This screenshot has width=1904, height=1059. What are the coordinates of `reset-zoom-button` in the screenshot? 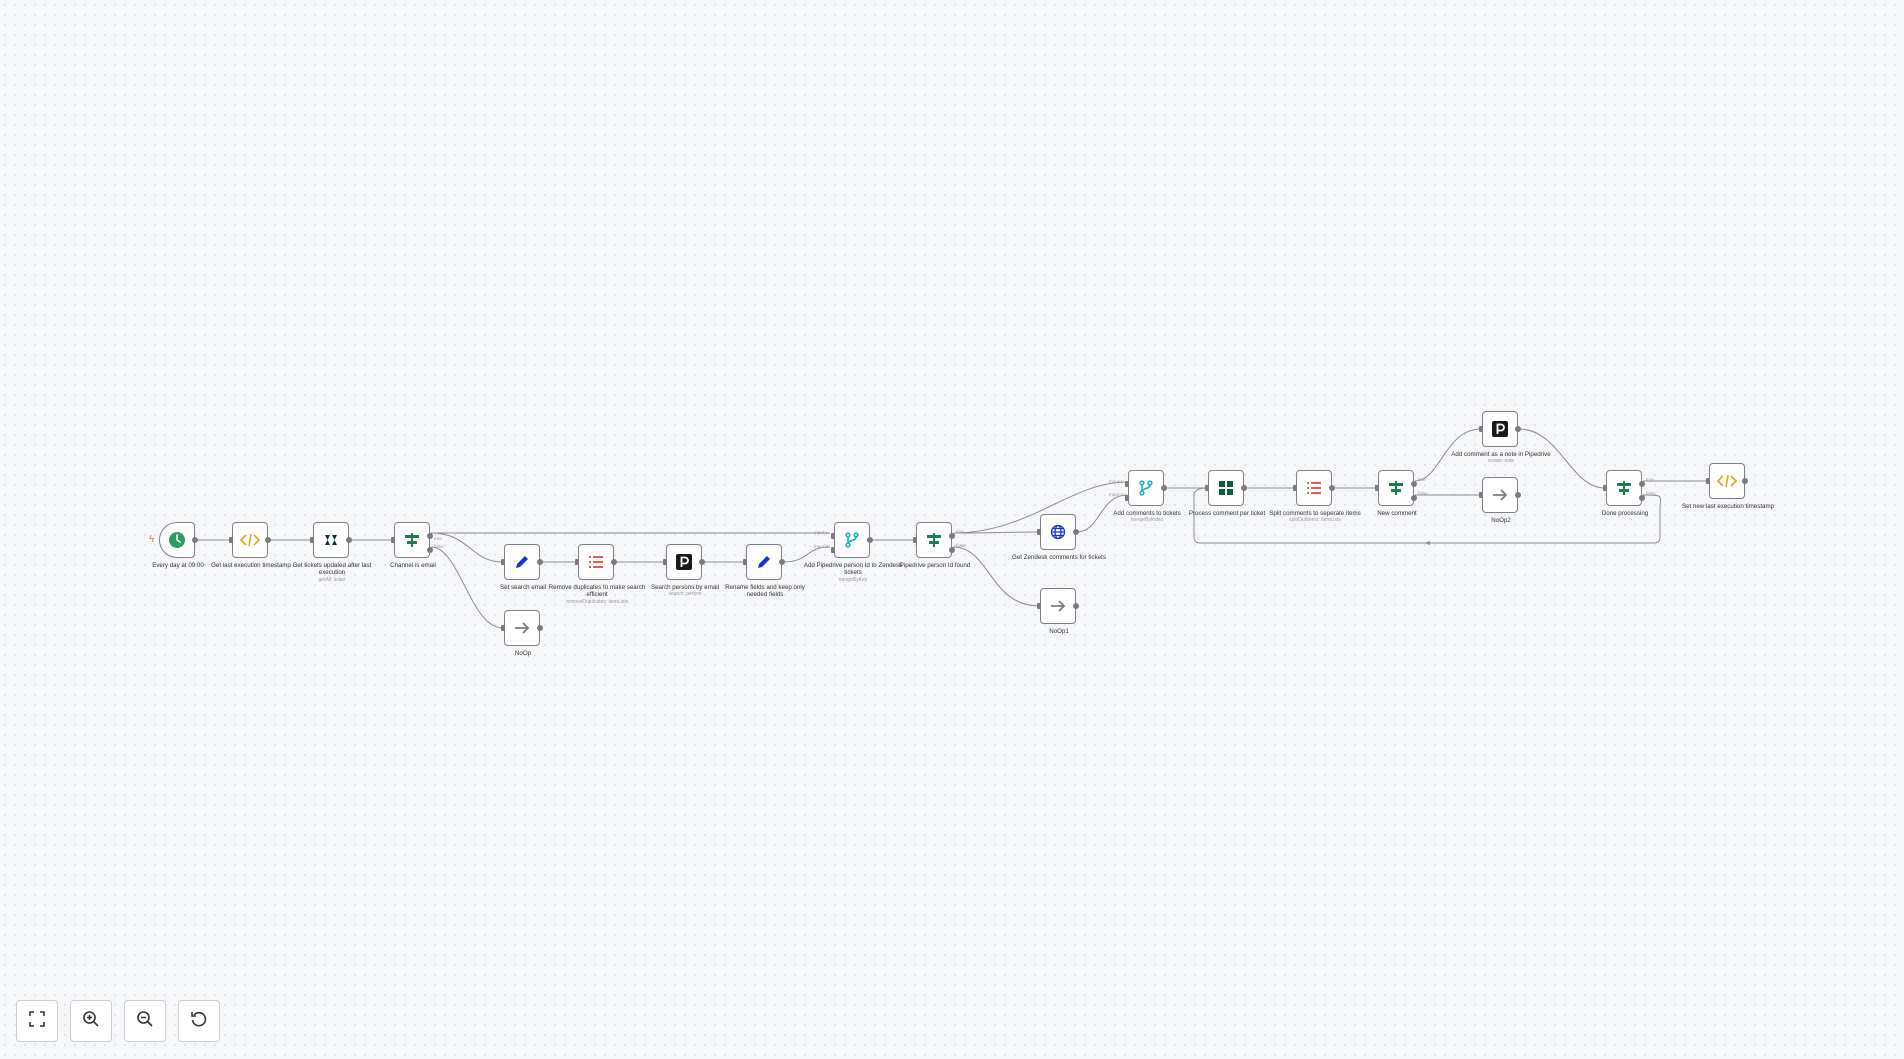 It's located at (199, 1021).